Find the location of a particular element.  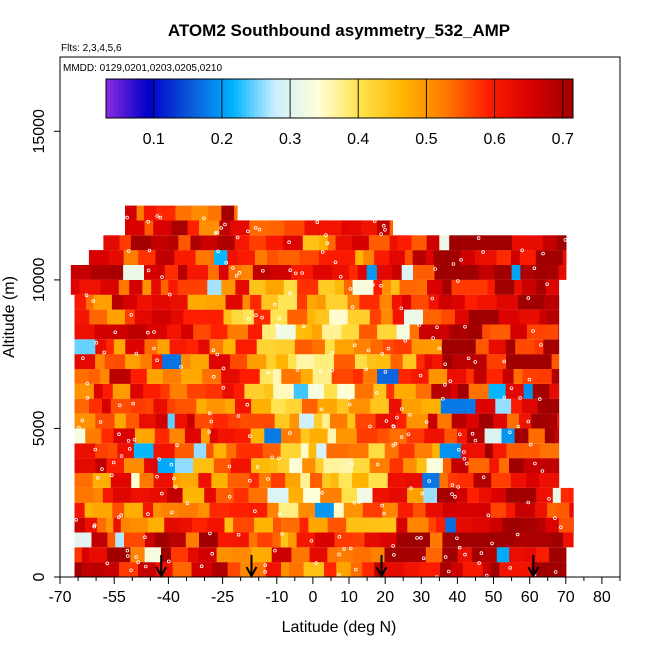

colorbar-tick-label: 0.5 is located at coordinates (426, 139).